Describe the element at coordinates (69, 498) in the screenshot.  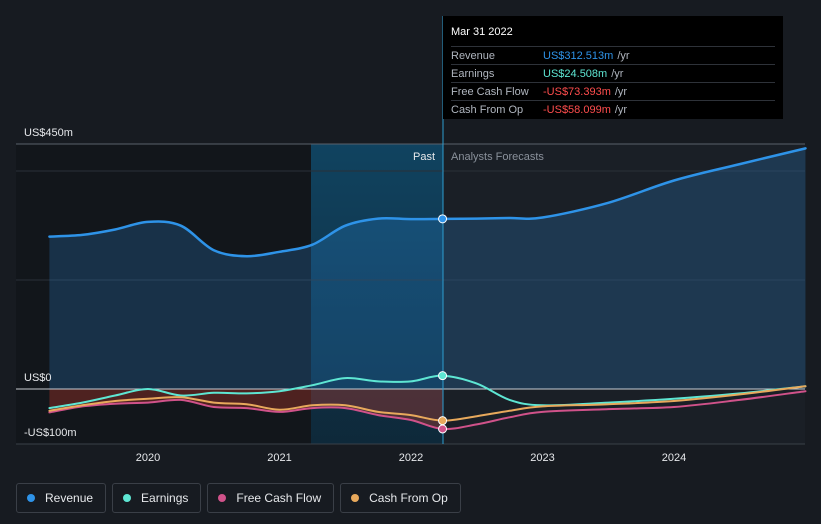
I see `legend-label: Revenue` at that location.